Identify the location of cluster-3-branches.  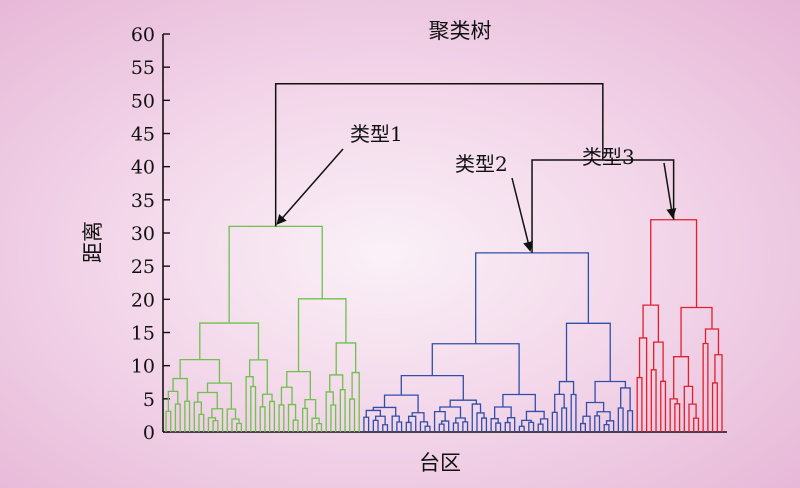
(679, 325).